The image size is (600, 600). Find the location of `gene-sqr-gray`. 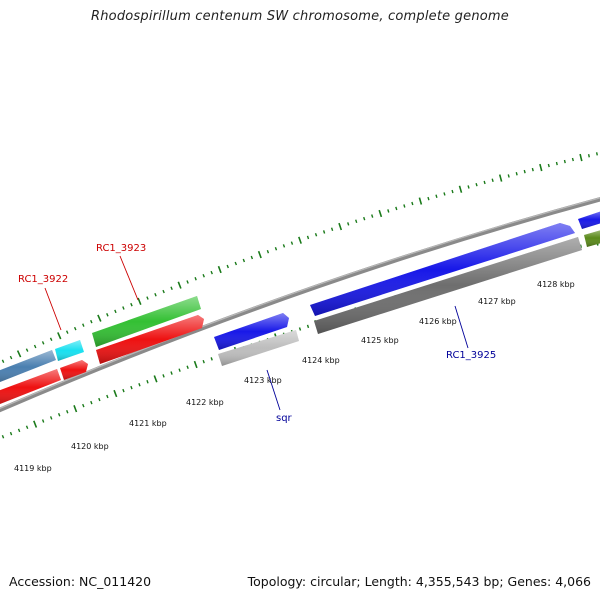

gene-sqr-gray is located at coordinates (258, 348).